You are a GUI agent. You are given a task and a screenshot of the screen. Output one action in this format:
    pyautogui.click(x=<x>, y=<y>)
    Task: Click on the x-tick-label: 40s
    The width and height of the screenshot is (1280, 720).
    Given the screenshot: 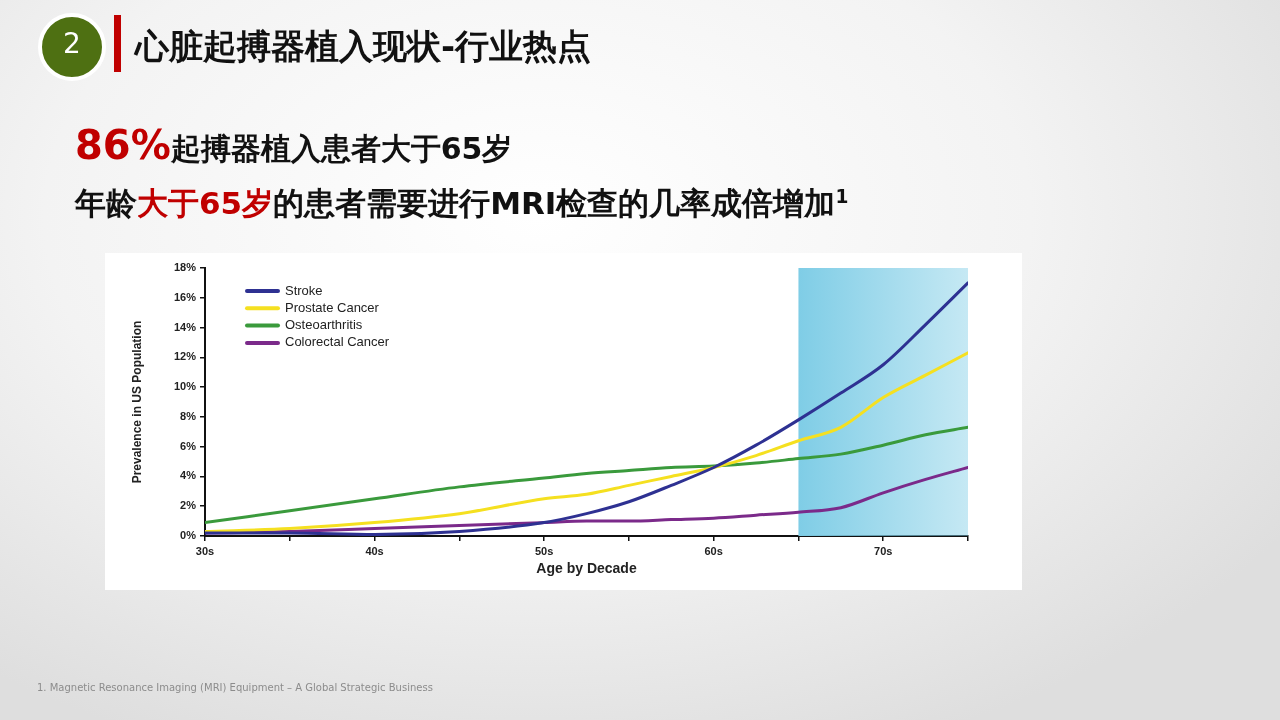 What is the action you would take?
    pyautogui.click(x=374, y=550)
    